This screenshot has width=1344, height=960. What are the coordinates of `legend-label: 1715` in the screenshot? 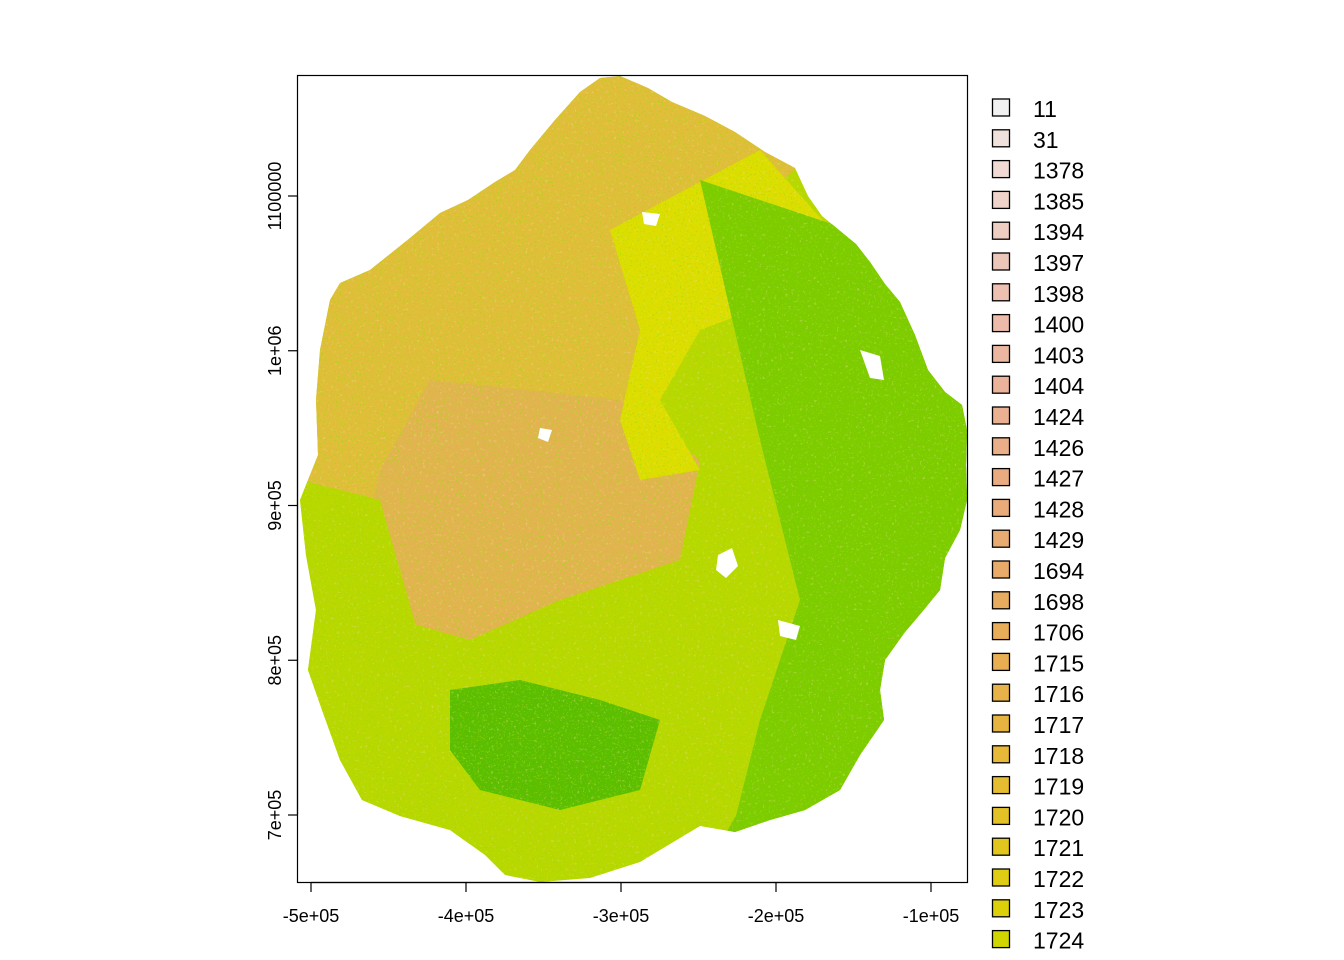 It's located at (1058, 663).